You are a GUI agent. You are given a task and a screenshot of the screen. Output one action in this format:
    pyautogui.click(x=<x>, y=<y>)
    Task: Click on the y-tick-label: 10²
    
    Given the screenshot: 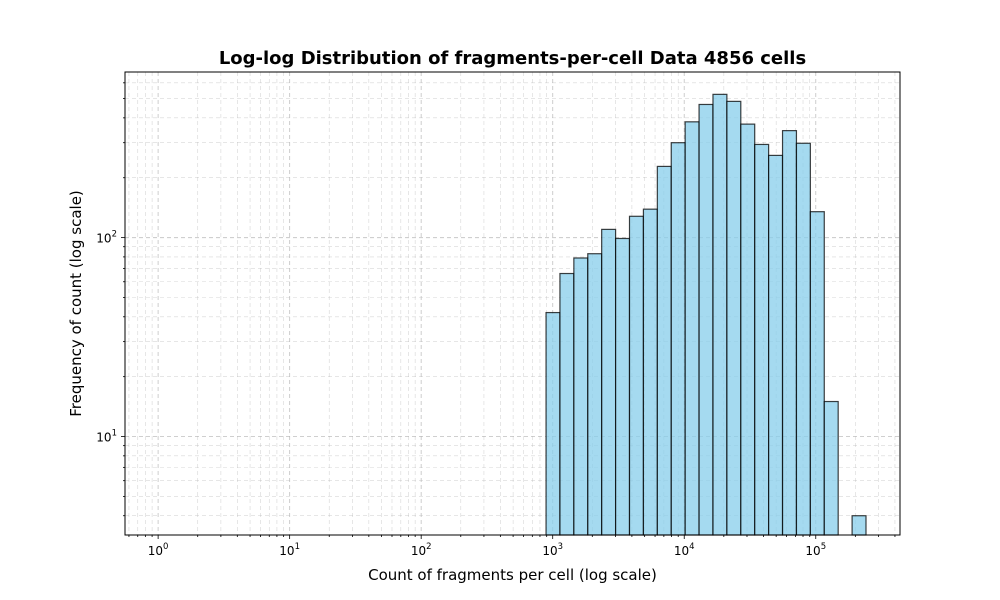 What is the action you would take?
    pyautogui.click(x=106, y=238)
    